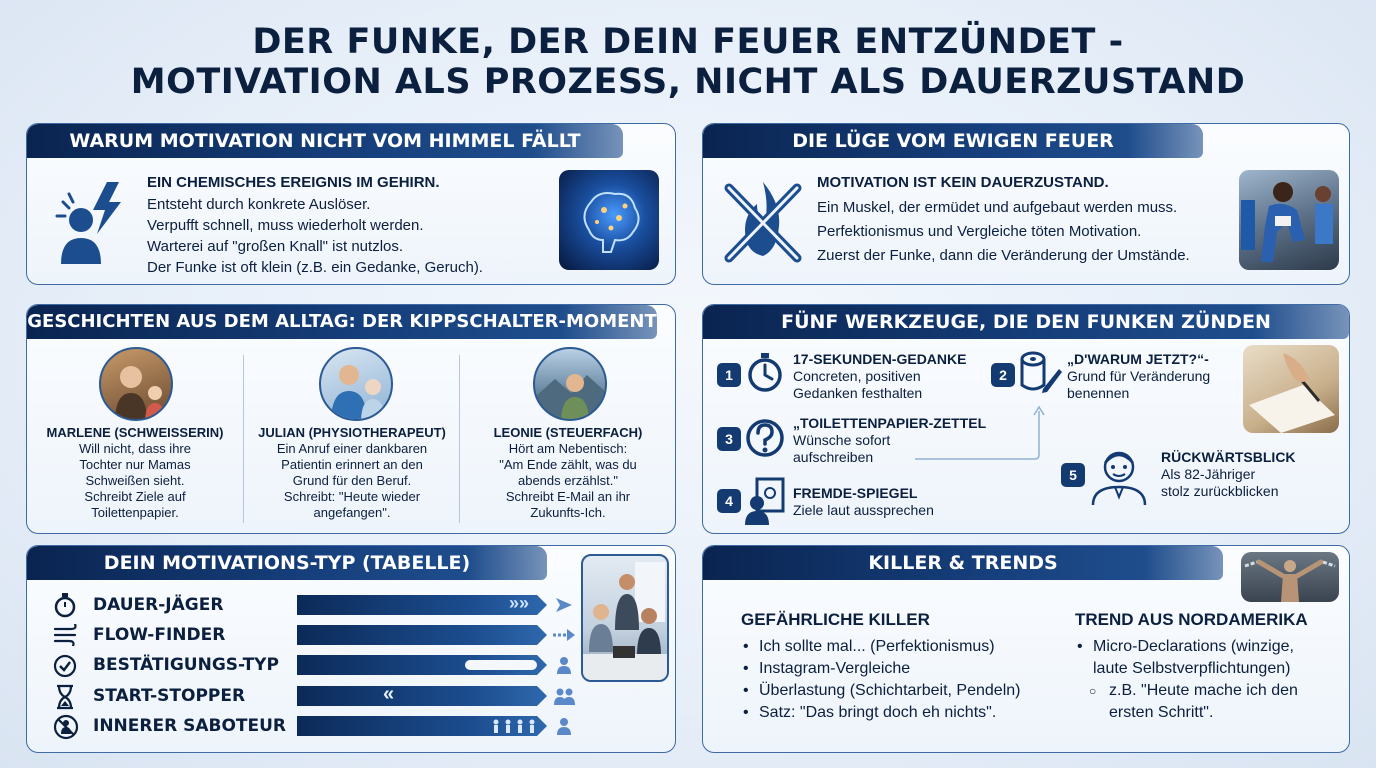  Describe the element at coordinates (190, 726) in the screenshot. I see `type-label: INNERER SABOTEUR` at that location.